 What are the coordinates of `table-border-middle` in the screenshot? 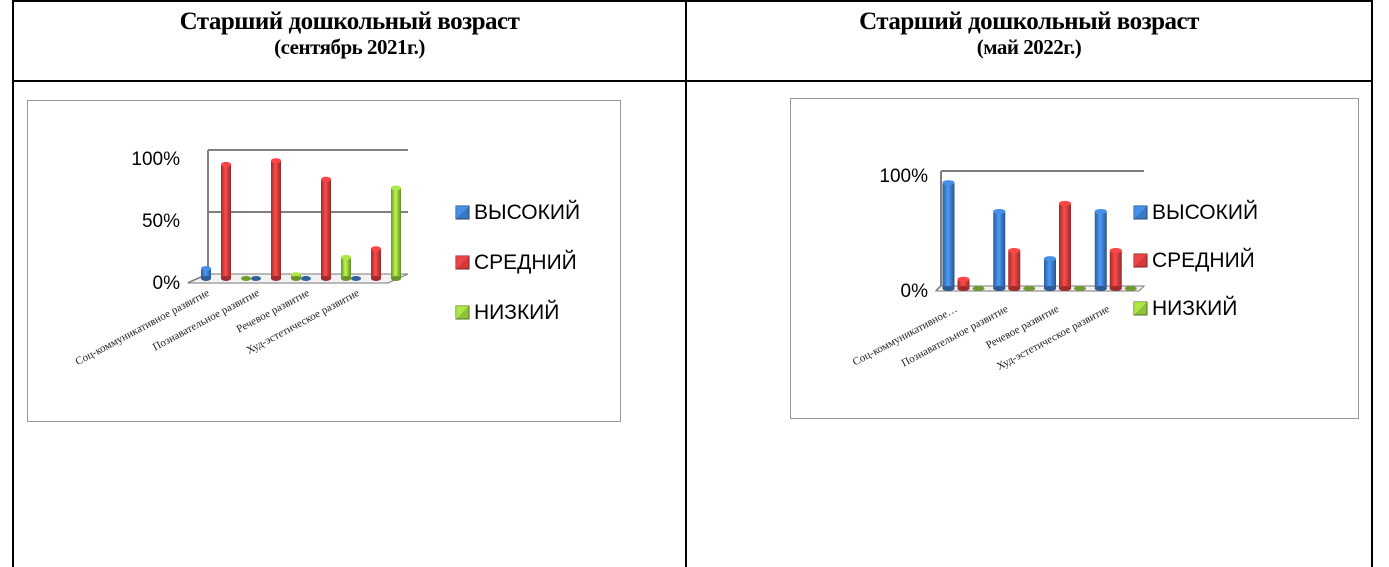 It's located at (686, 283).